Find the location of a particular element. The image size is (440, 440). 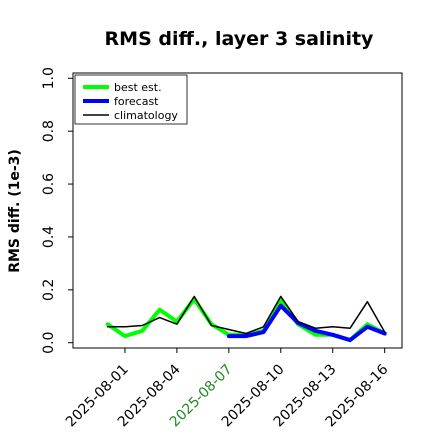

y-tick-label: 0.2 is located at coordinates (49, 290).